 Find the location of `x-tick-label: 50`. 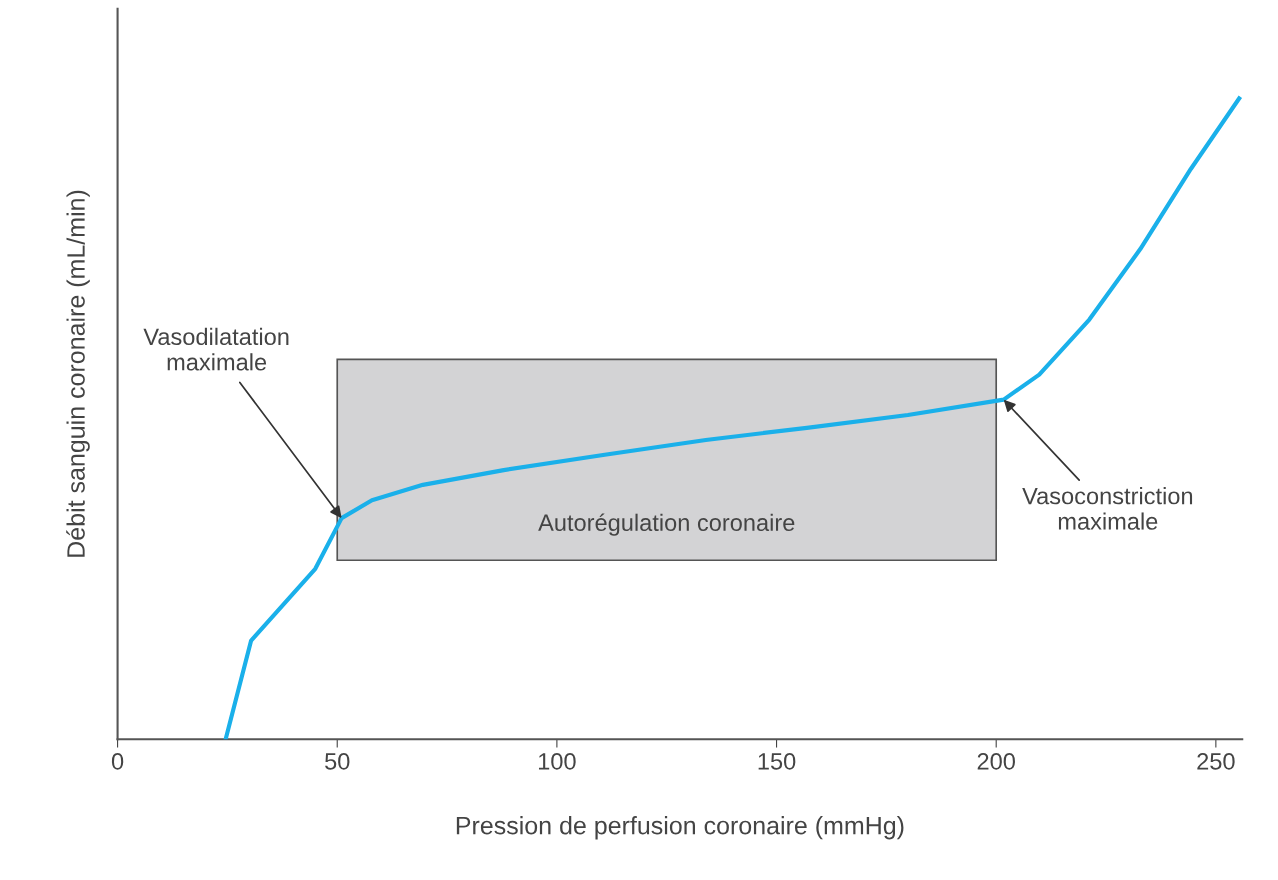

x-tick-label: 50 is located at coordinates (337, 761).